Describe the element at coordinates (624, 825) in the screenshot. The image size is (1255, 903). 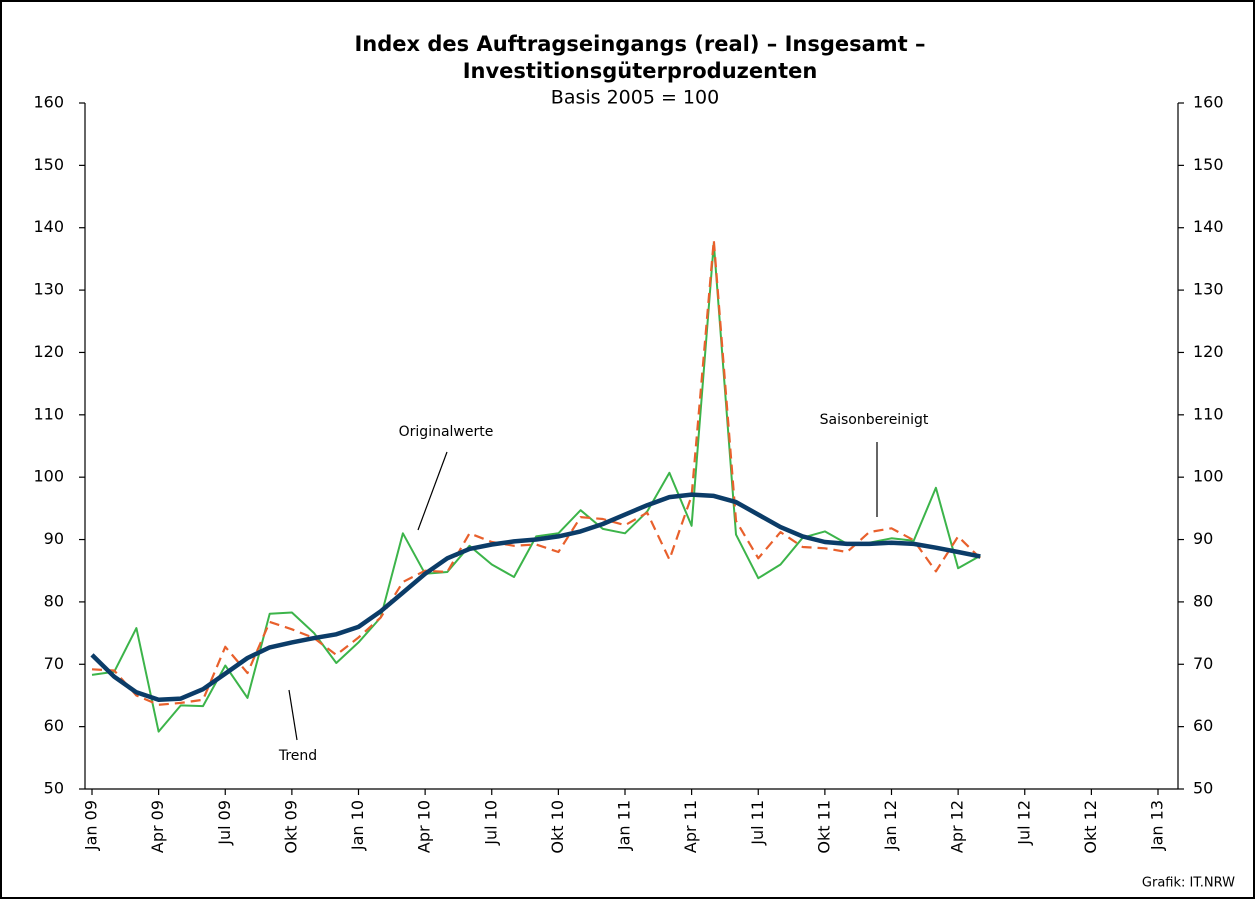
I see `x-tick-label: Jan 11` at that location.